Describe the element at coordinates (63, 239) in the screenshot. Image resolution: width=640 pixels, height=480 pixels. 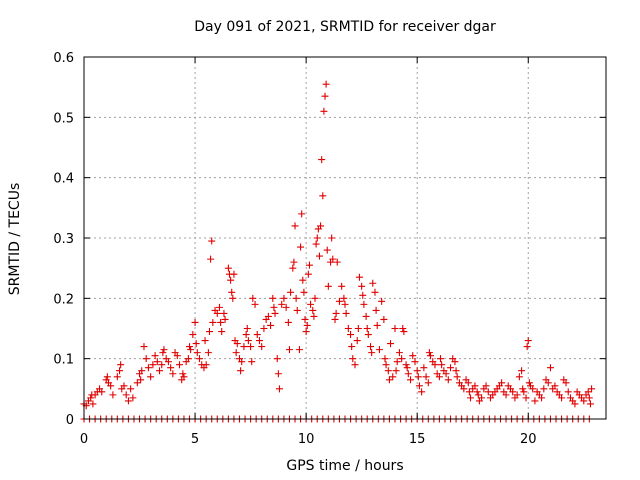
I see `y-tick-label: 0.3` at that location.